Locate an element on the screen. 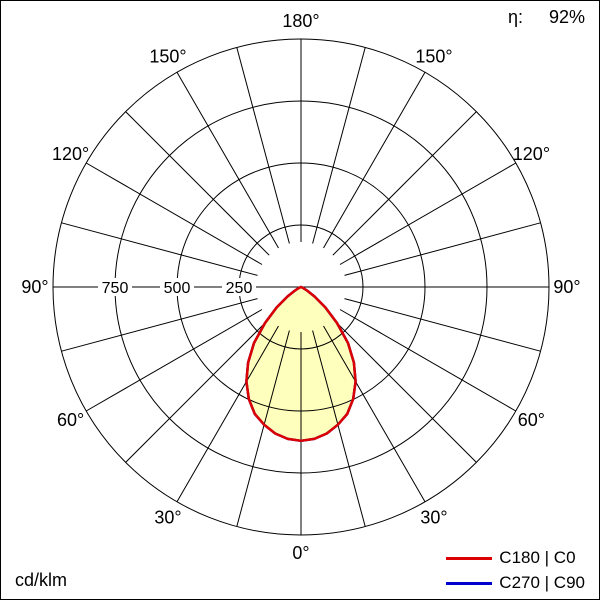 This screenshot has width=600, height=600. efficiency-label: η: is located at coordinates (515, 17).